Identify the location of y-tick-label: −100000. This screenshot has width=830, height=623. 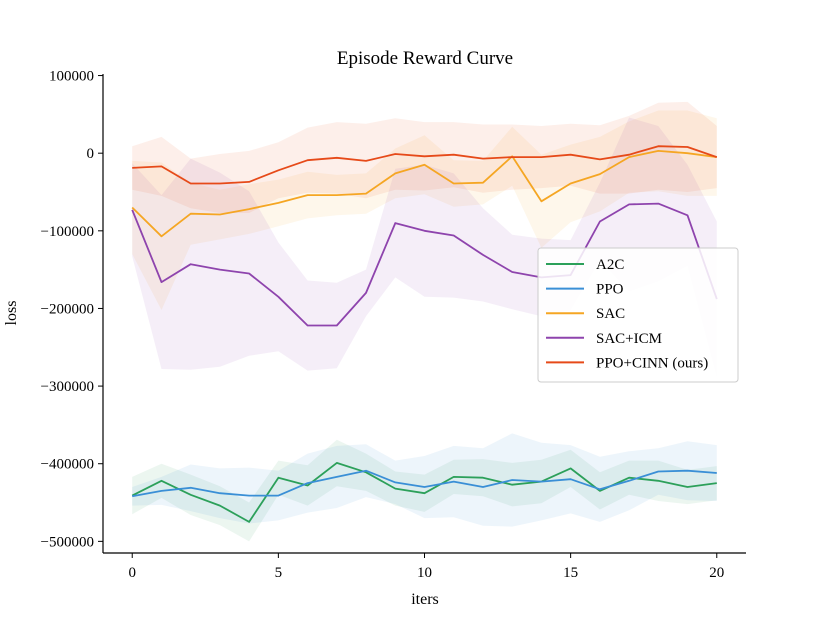
(67, 232).